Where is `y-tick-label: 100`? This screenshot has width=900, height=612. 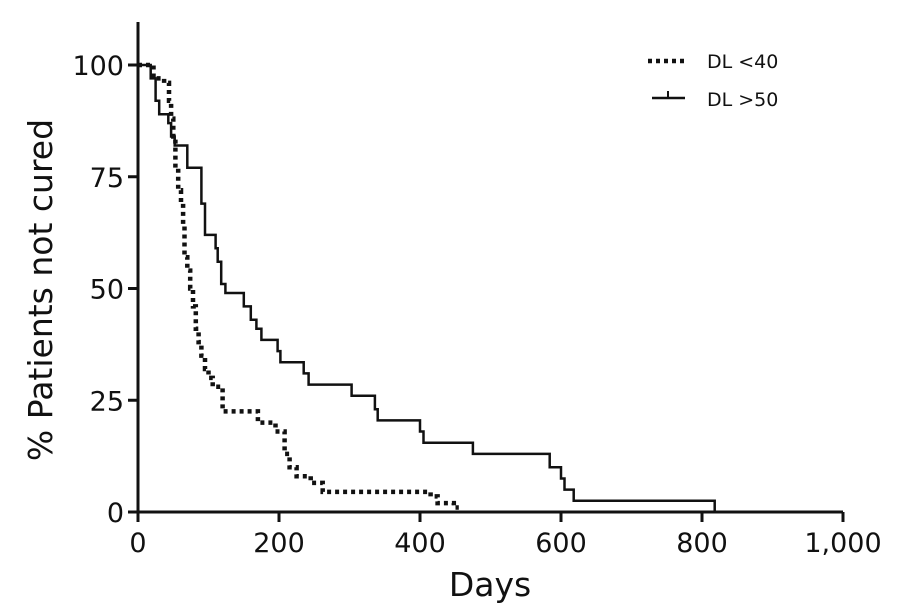 y-tick-label: 100 is located at coordinates (98, 66).